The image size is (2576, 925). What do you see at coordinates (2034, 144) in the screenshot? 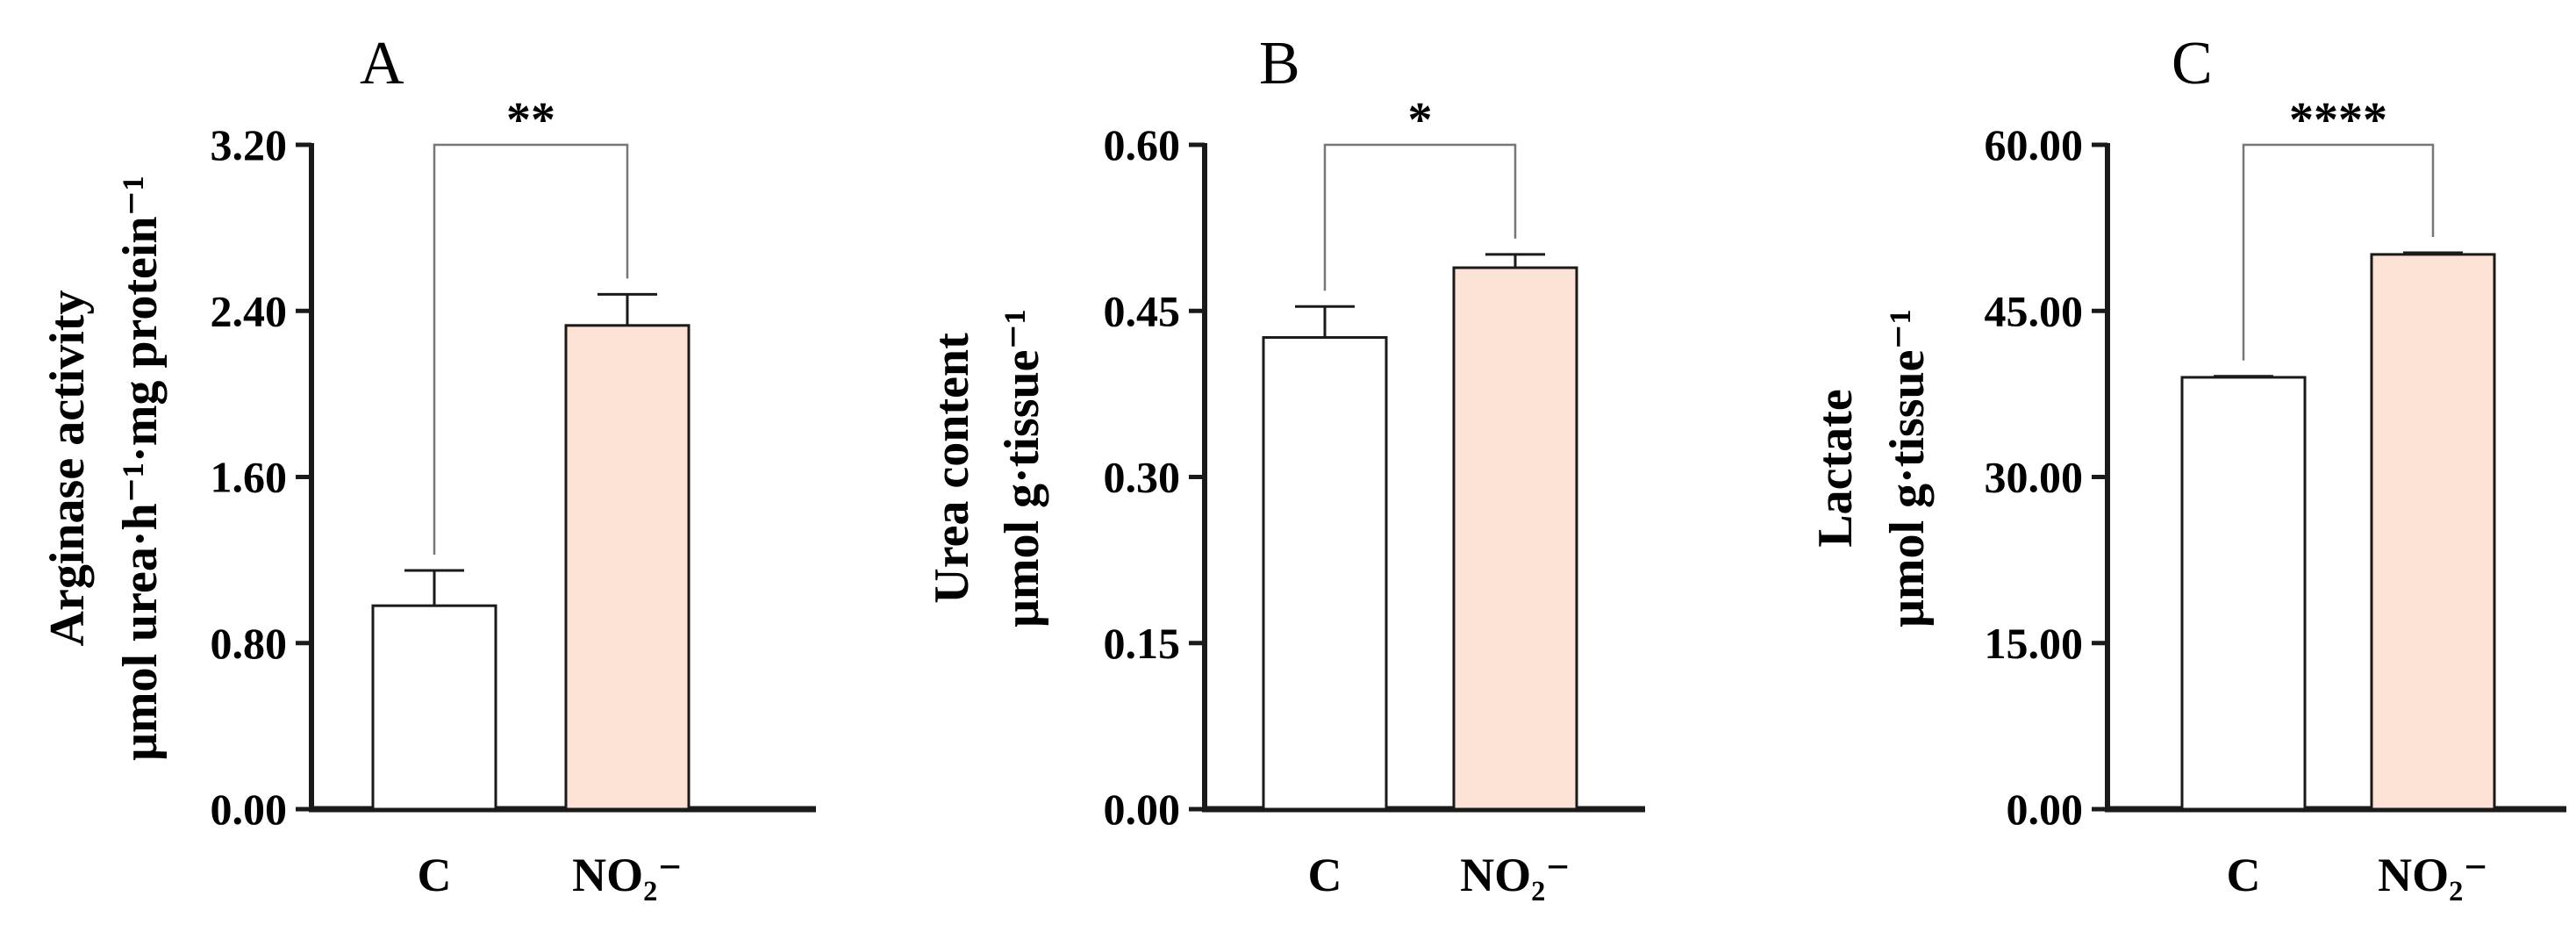
I see `y-tick-label: 60.00` at bounding box center [2034, 144].